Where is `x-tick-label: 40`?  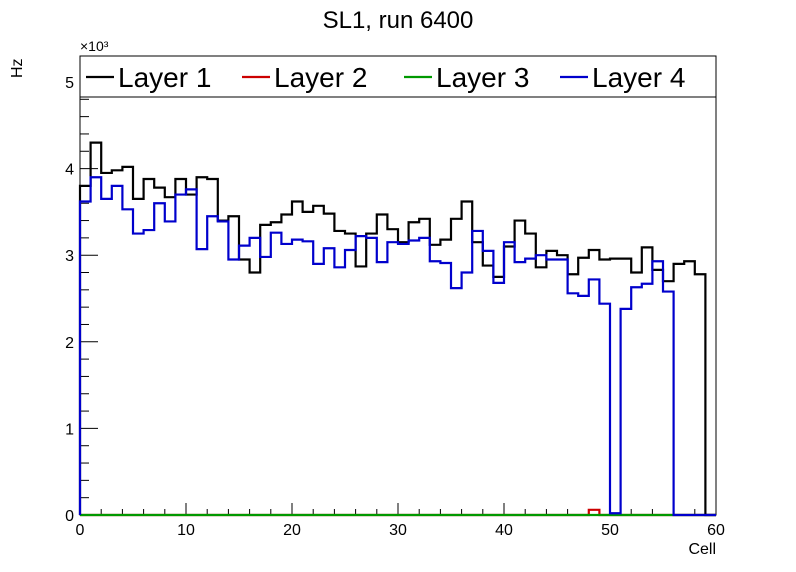
x-tick-label: 40 is located at coordinates (504, 530).